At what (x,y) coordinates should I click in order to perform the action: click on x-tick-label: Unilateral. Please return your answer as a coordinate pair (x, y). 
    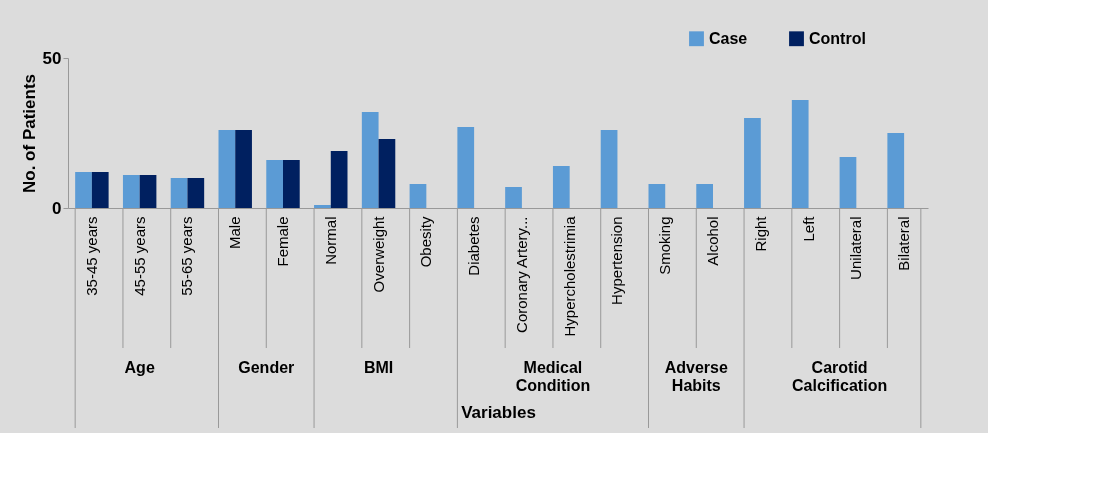
    Looking at the image, I should click on (856, 248).